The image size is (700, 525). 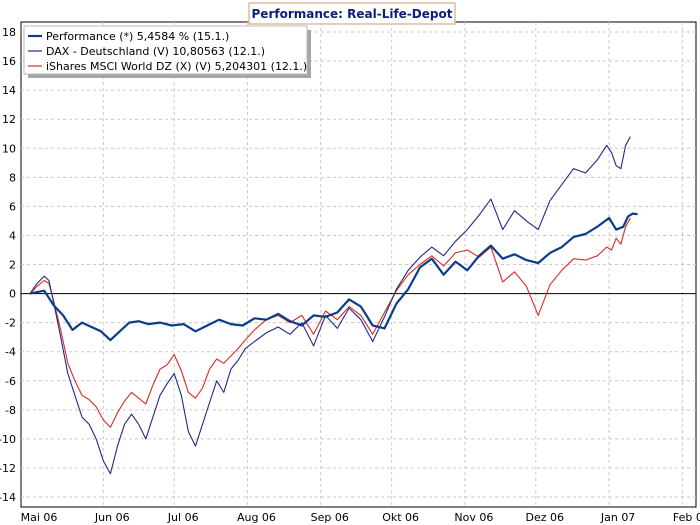 I want to click on x-tick-label: Dez 06, so click(x=545, y=517).